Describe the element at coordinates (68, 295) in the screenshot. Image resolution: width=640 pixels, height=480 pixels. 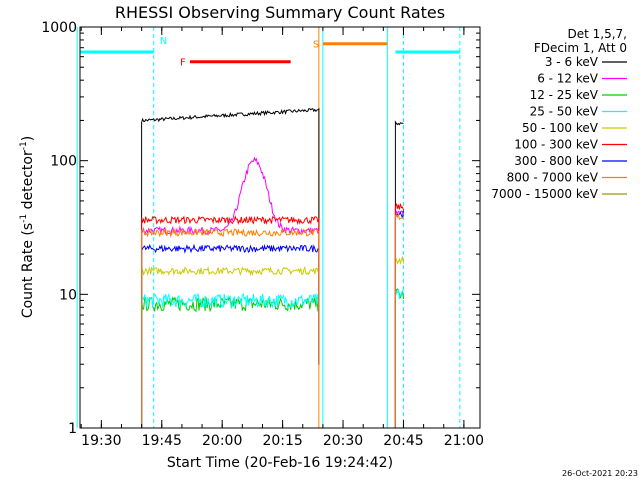
I see `y-tick-label-1: 10` at that location.